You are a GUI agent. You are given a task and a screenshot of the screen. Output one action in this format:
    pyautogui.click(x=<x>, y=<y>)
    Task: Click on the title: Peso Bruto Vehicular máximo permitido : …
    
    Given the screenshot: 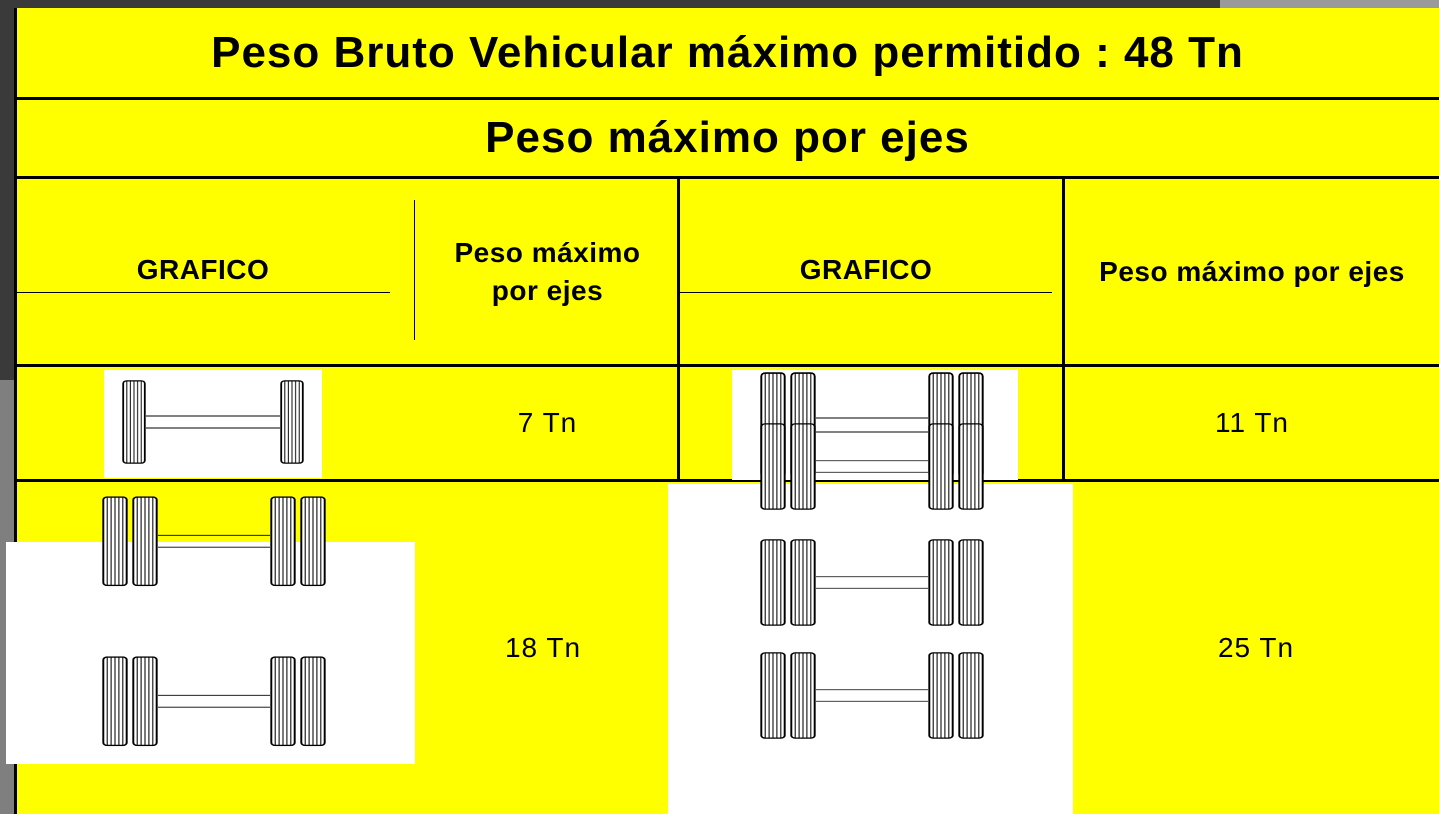 What is the action you would take?
    pyautogui.click(x=727, y=52)
    